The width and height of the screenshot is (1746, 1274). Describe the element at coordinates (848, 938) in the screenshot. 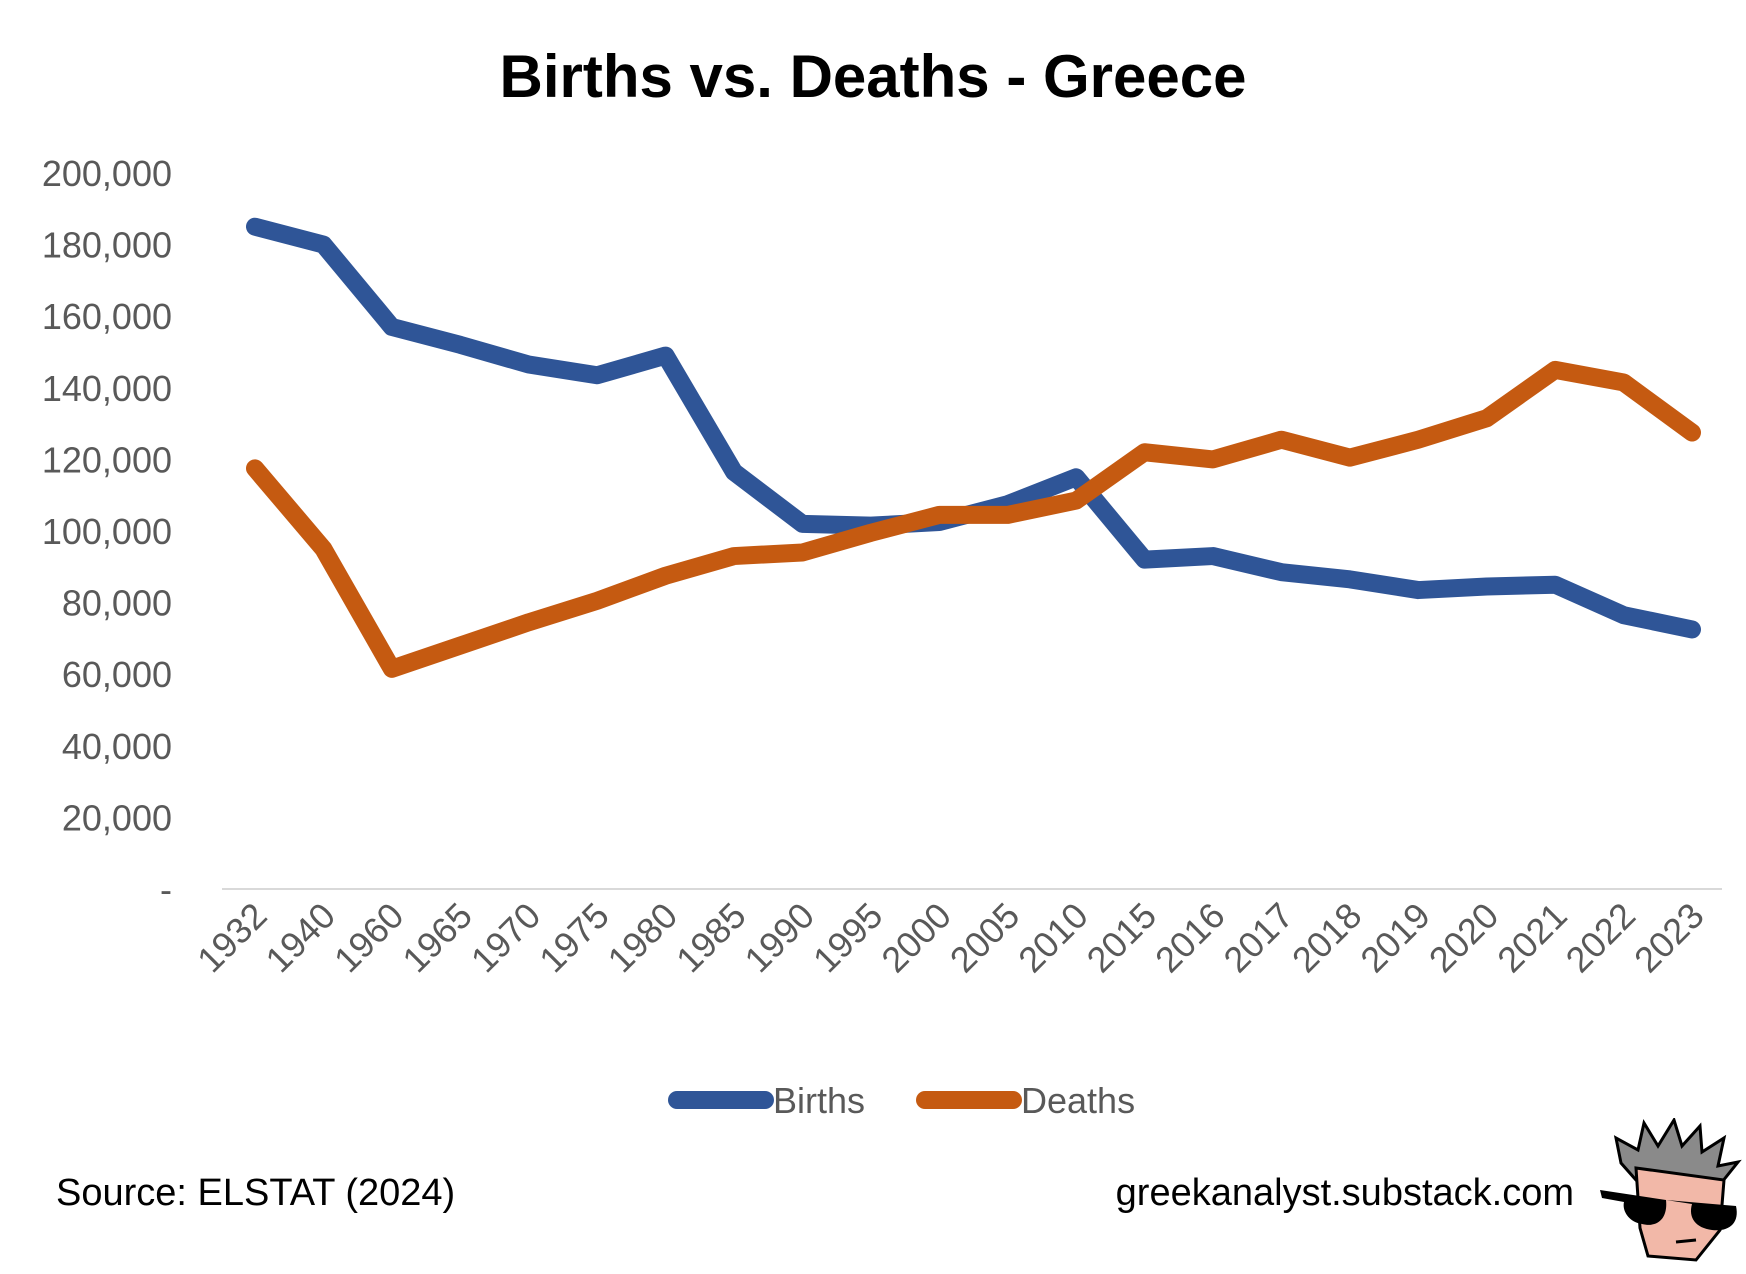

I see `x-tick-label: 1995` at that location.